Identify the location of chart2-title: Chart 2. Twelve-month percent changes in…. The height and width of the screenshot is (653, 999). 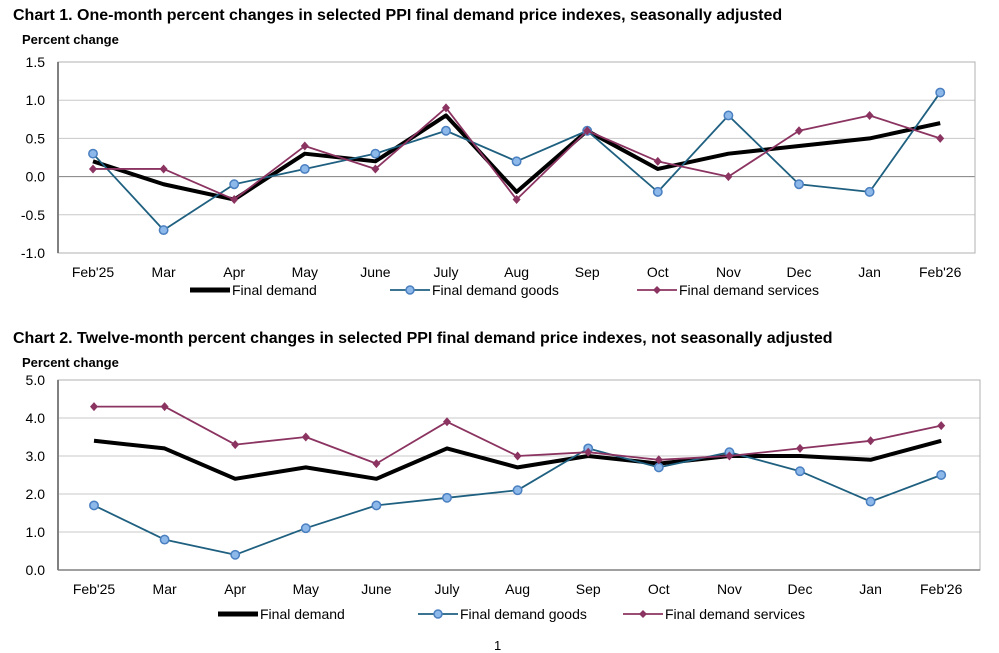
(423, 338).